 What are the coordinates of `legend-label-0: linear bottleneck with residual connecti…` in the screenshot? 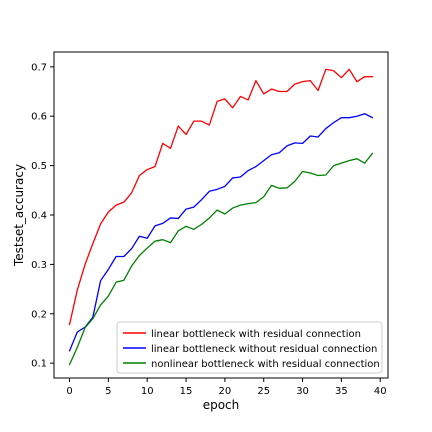 It's located at (256, 334).